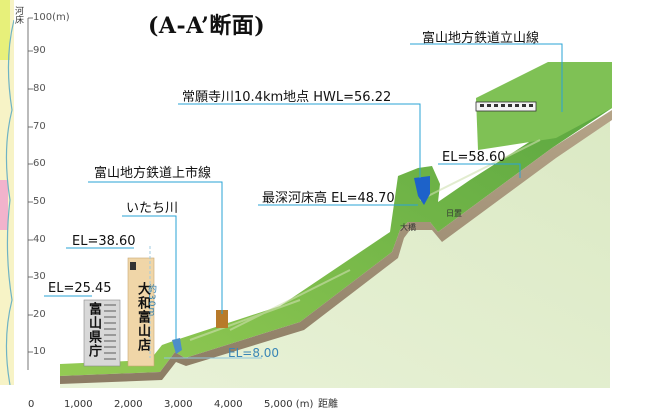 Image resolution: width=655 pixels, height=416 pixels. Describe the element at coordinates (328, 404) in the screenshot. I see `x-axis-unit: 距離` at that location.